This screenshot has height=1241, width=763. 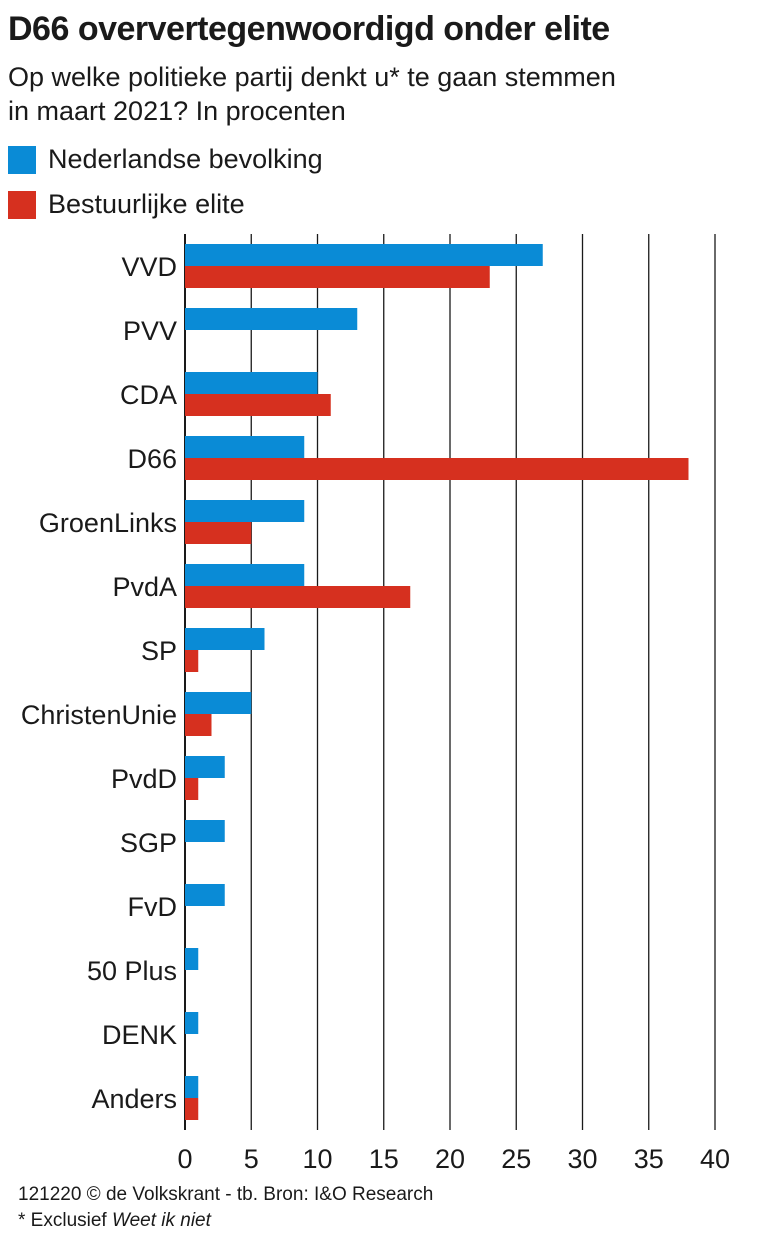 What do you see at coordinates (192, 1087) in the screenshot?
I see `bar-series-1-anders` at bounding box center [192, 1087].